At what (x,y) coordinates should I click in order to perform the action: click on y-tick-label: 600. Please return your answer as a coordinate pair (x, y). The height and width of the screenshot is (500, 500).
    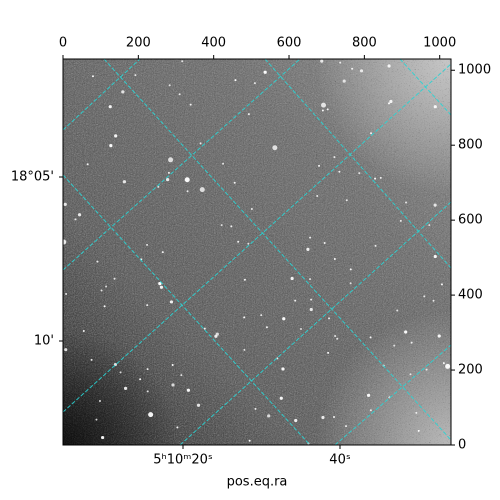
    Looking at the image, I should click on (470, 220).